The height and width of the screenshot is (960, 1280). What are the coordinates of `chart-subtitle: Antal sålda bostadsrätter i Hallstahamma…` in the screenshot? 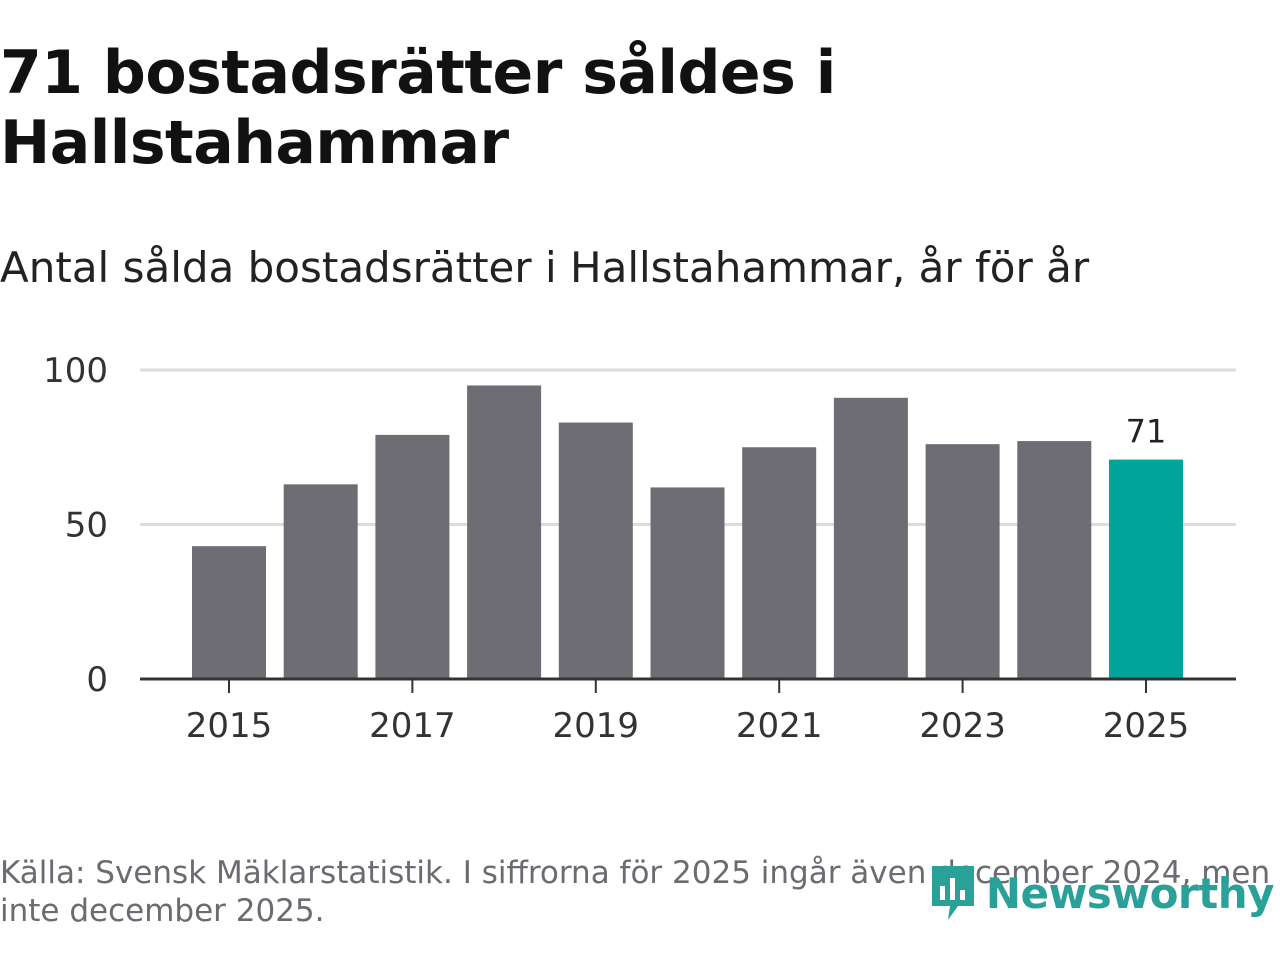 It's located at (545, 267).